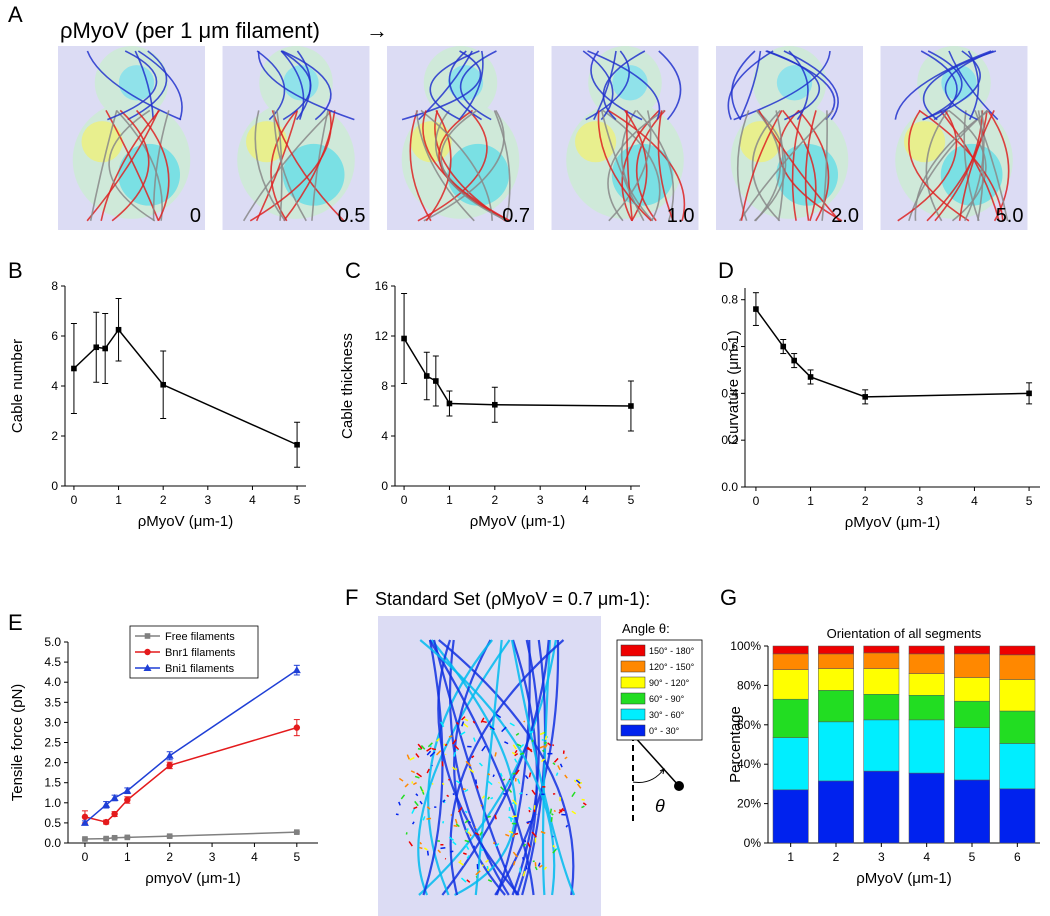  What do you see at coordinates (190, 30) in the screenshot?
I see `panel-title: ρMyoV (per 1 μm filament)` at bounding box center [190, 30].